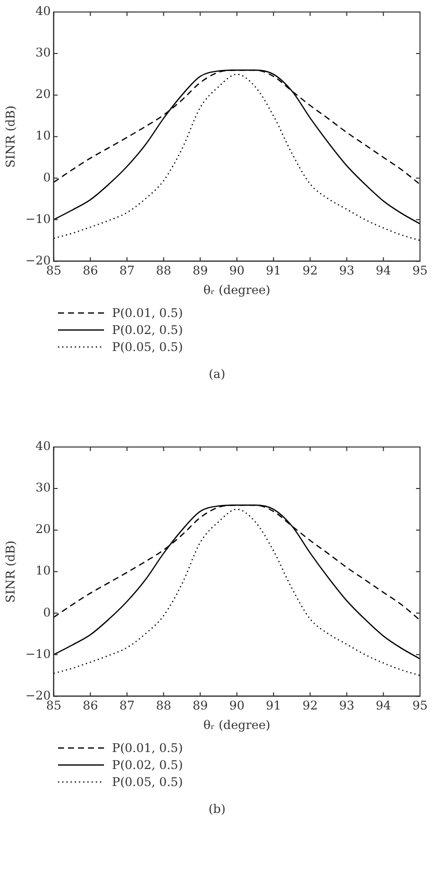  I want to click on text: (b), so click(217, 809).